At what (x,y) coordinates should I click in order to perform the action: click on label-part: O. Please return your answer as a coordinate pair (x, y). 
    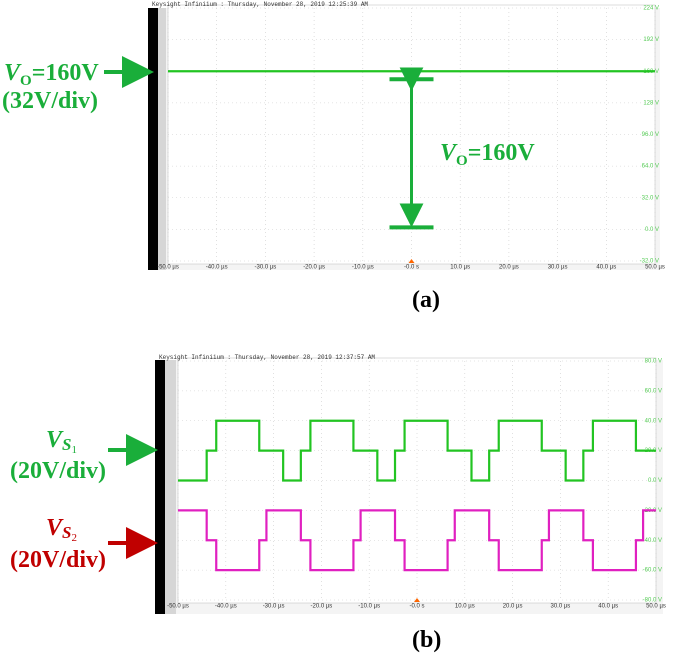
    Looking at the image, I should click on (462, 161).